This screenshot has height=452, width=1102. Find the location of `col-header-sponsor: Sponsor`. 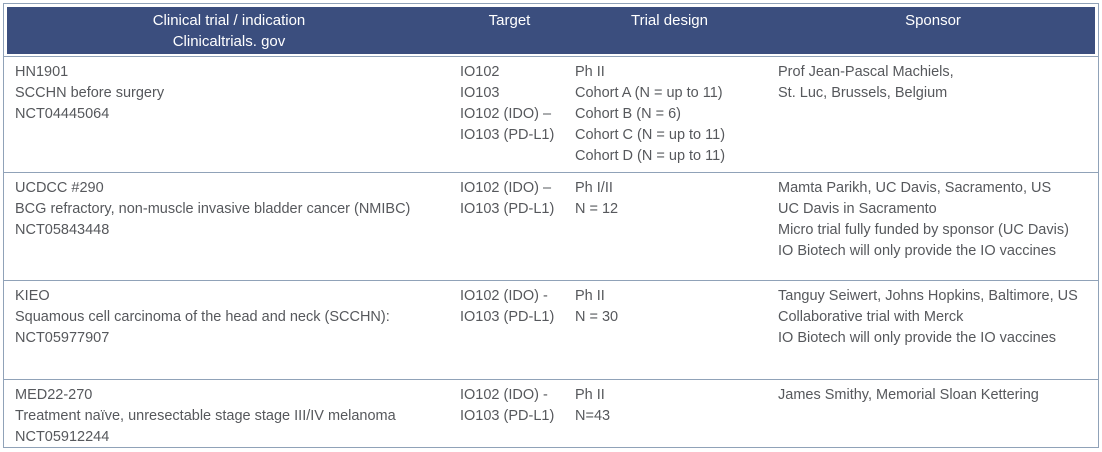

col-header-sponsor: Sponsor is located at coordinates (933, 20).